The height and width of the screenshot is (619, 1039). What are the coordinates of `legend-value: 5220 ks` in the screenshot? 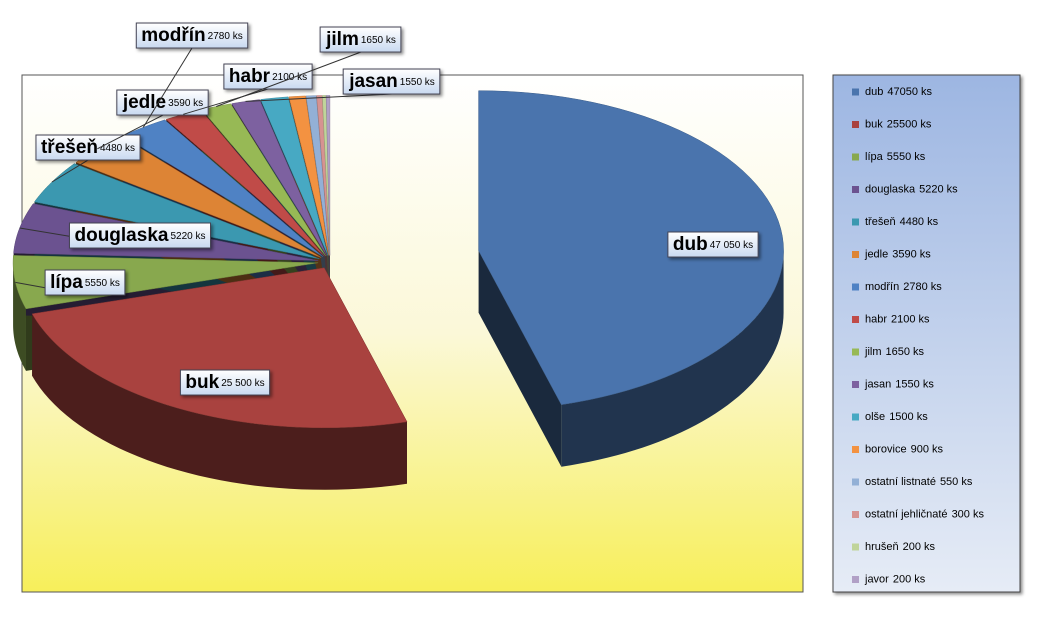 It's located at (938, 189).